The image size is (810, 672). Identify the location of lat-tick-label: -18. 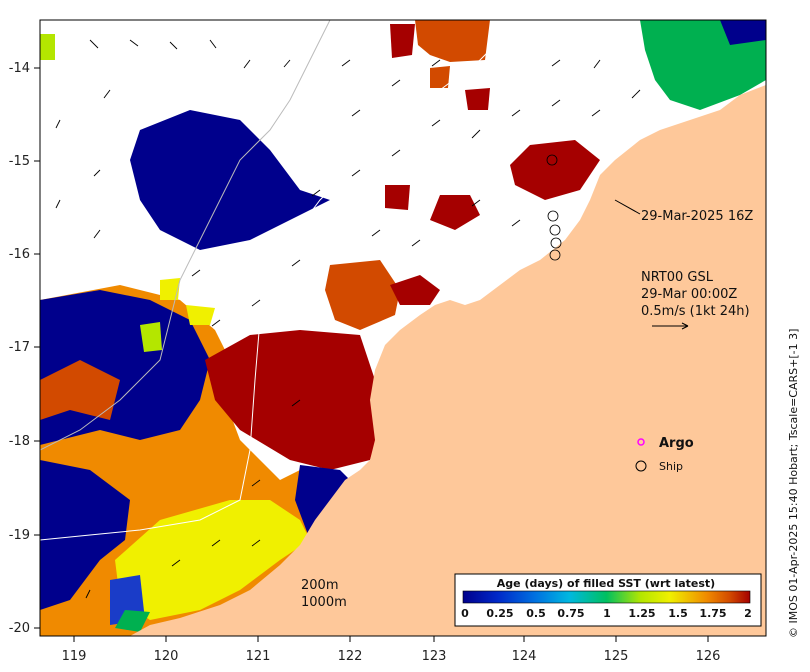
(19, 441).